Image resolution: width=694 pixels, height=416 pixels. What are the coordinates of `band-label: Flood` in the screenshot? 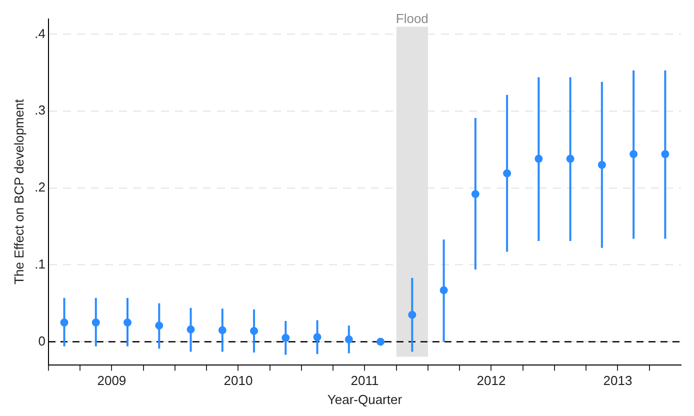 It's located at (412, 18).